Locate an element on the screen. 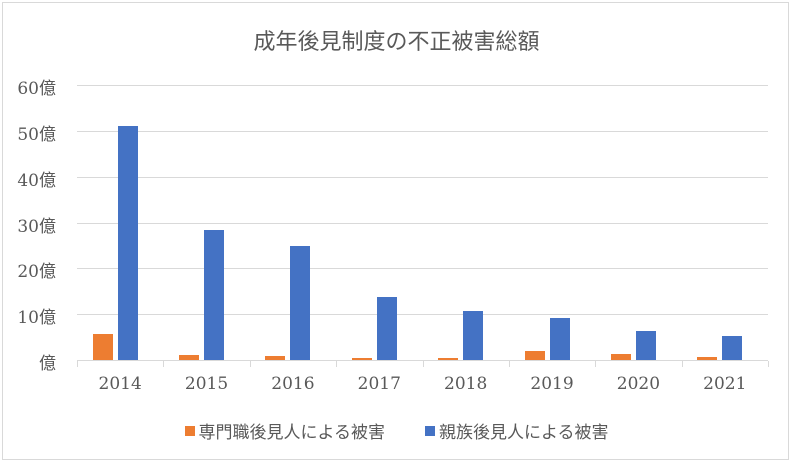  bar-professional-2019 is located at coordinates (534, 355).